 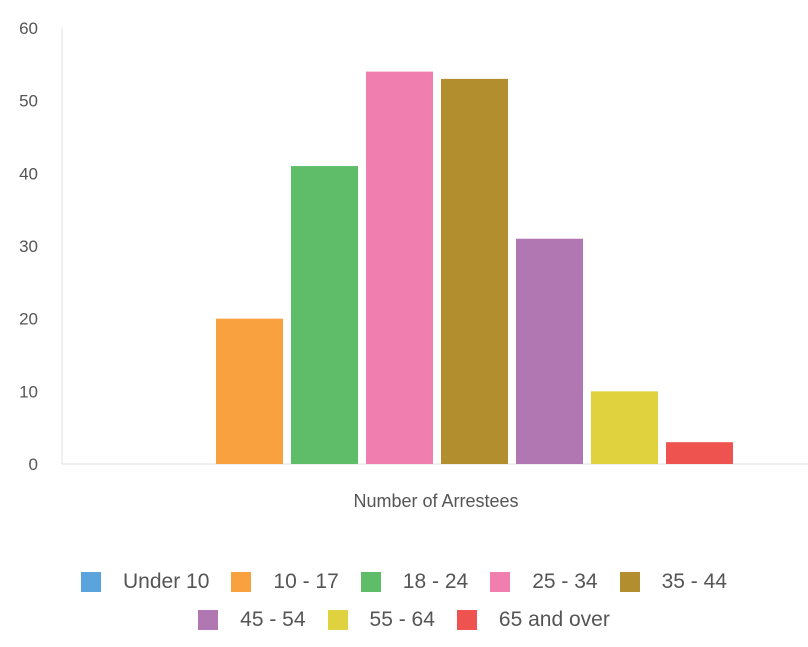 I want to click on y-tick-label: 30, so click(x=28, y=246).